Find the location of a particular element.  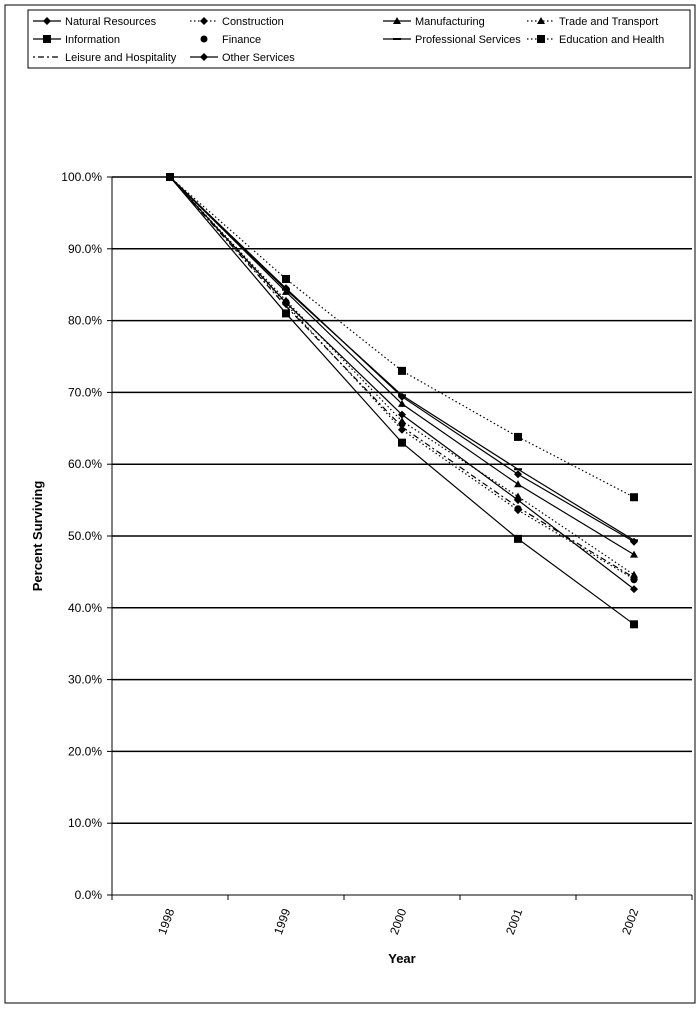

legend-item: Construction is located at coordinates (237, 22).